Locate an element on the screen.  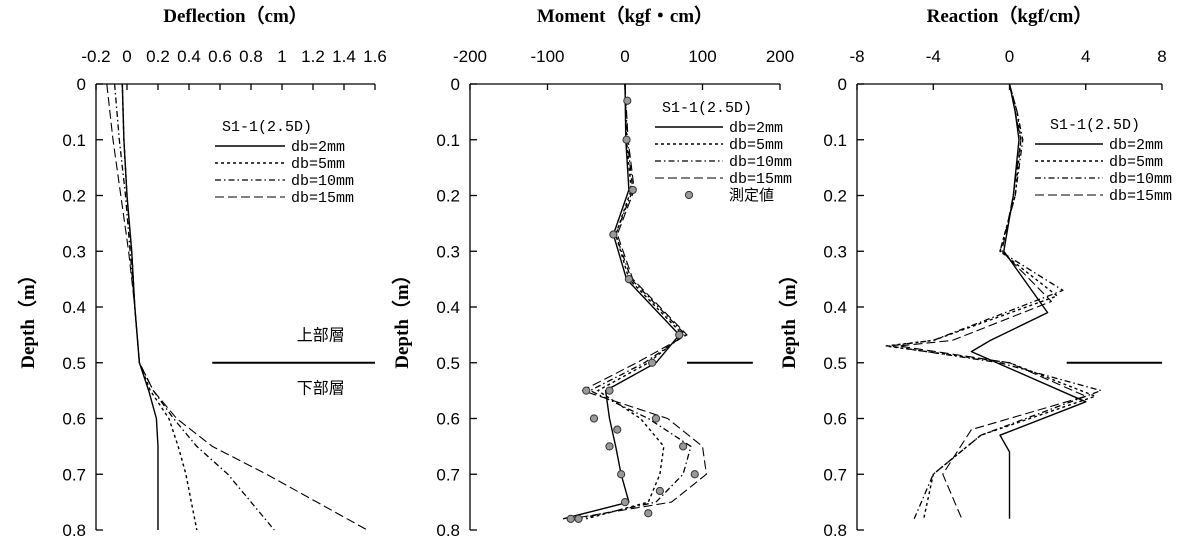
reaction-x-tick-label: 8 is located at coordinates (1161, 56).